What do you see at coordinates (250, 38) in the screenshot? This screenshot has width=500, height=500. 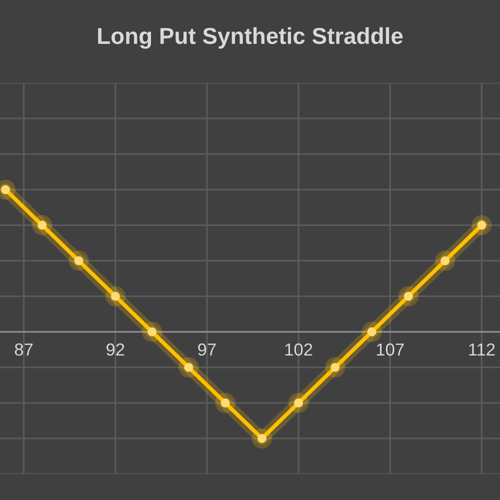 I see `chart-title: Long Put Synthetic Straddle` at bounding box center [250, 38].